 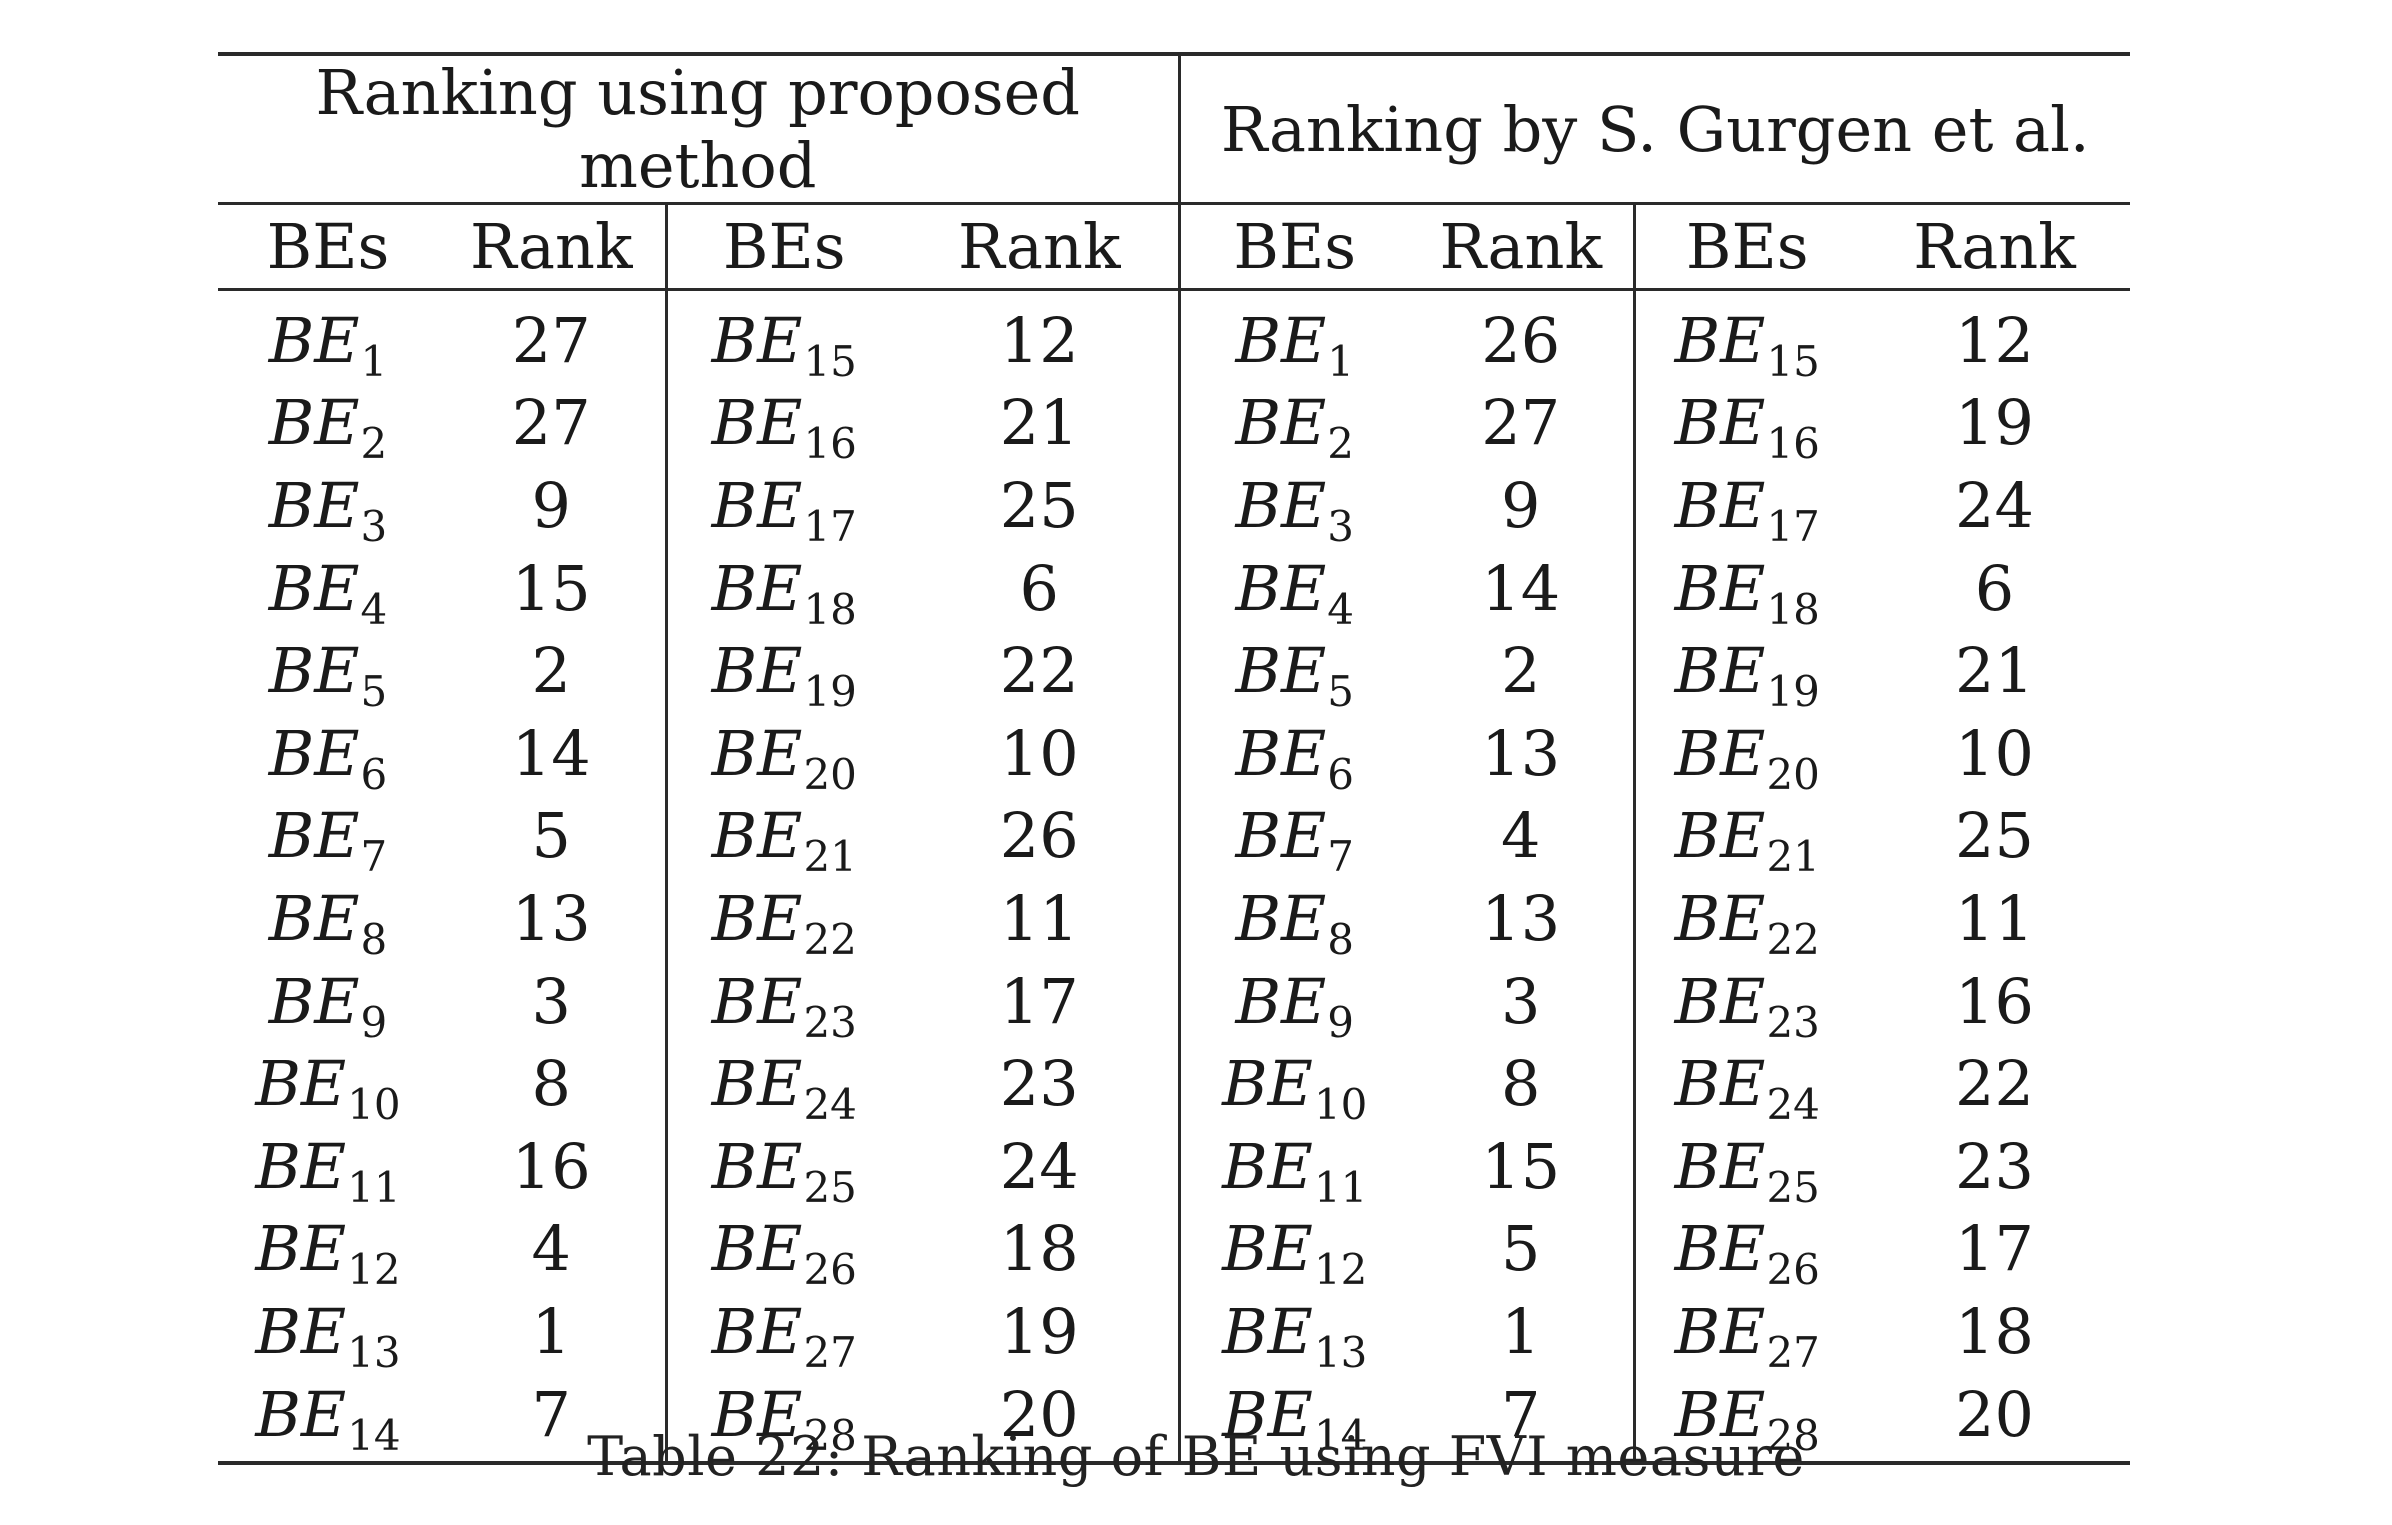 What do you see at coordinates (1747, 343) in the screenshot?
I see `be-label: BE15` at bounding box center [1747, 343].